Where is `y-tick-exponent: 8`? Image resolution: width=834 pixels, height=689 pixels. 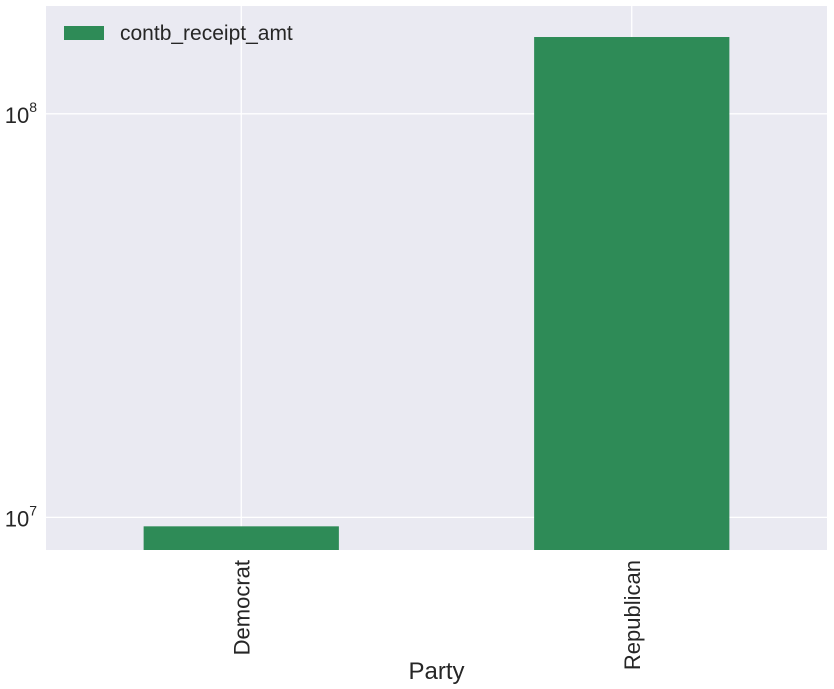
y-tick-exponent: 8 is located at coordinates (33, 107).